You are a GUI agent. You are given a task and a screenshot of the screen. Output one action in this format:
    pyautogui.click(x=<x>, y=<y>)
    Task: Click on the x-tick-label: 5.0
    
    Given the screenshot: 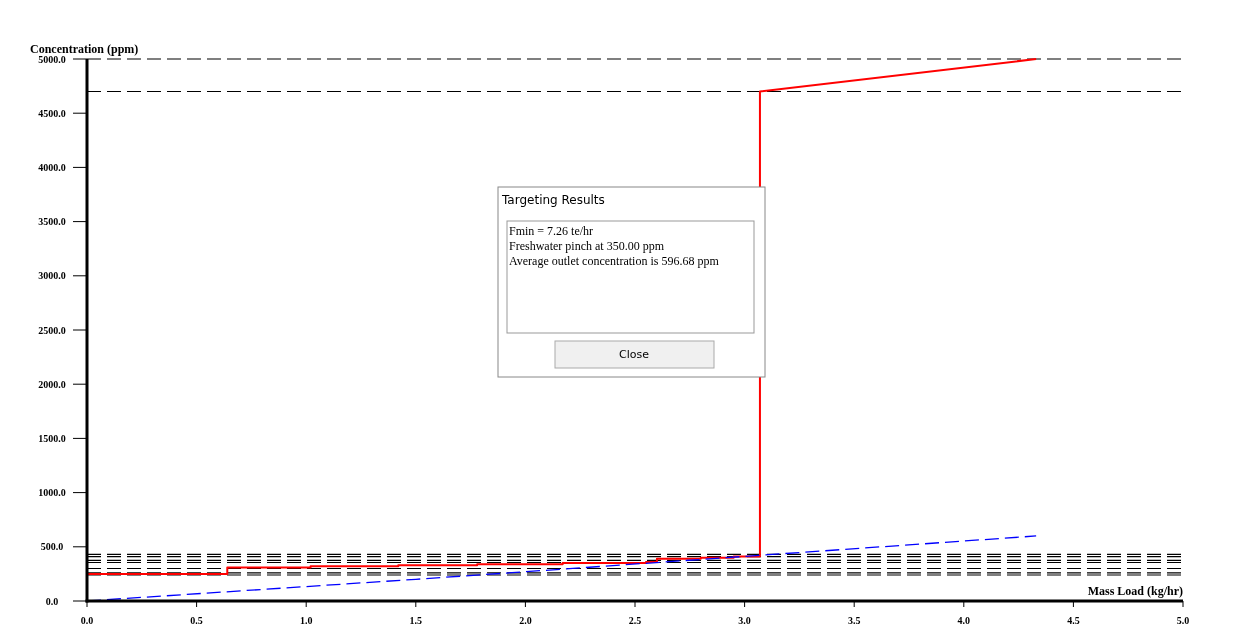 What is the action you would take?
    pyautogui.click(x=1183, y=620)
    